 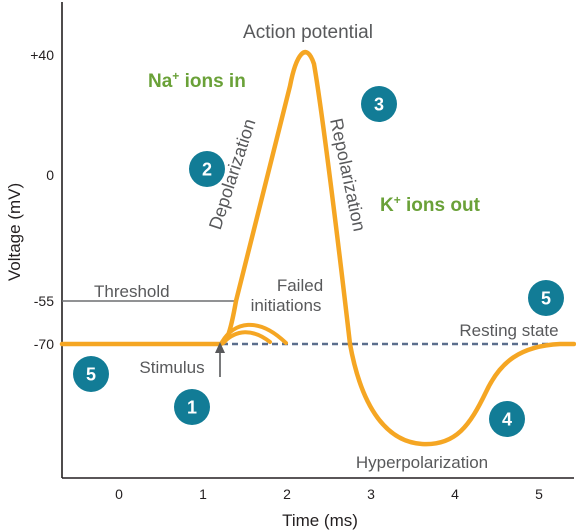 What do you see at coordinates (44, 301) in the screenshot?
I see `y-tick-minus55: -55` at bounding box center [44, 301].